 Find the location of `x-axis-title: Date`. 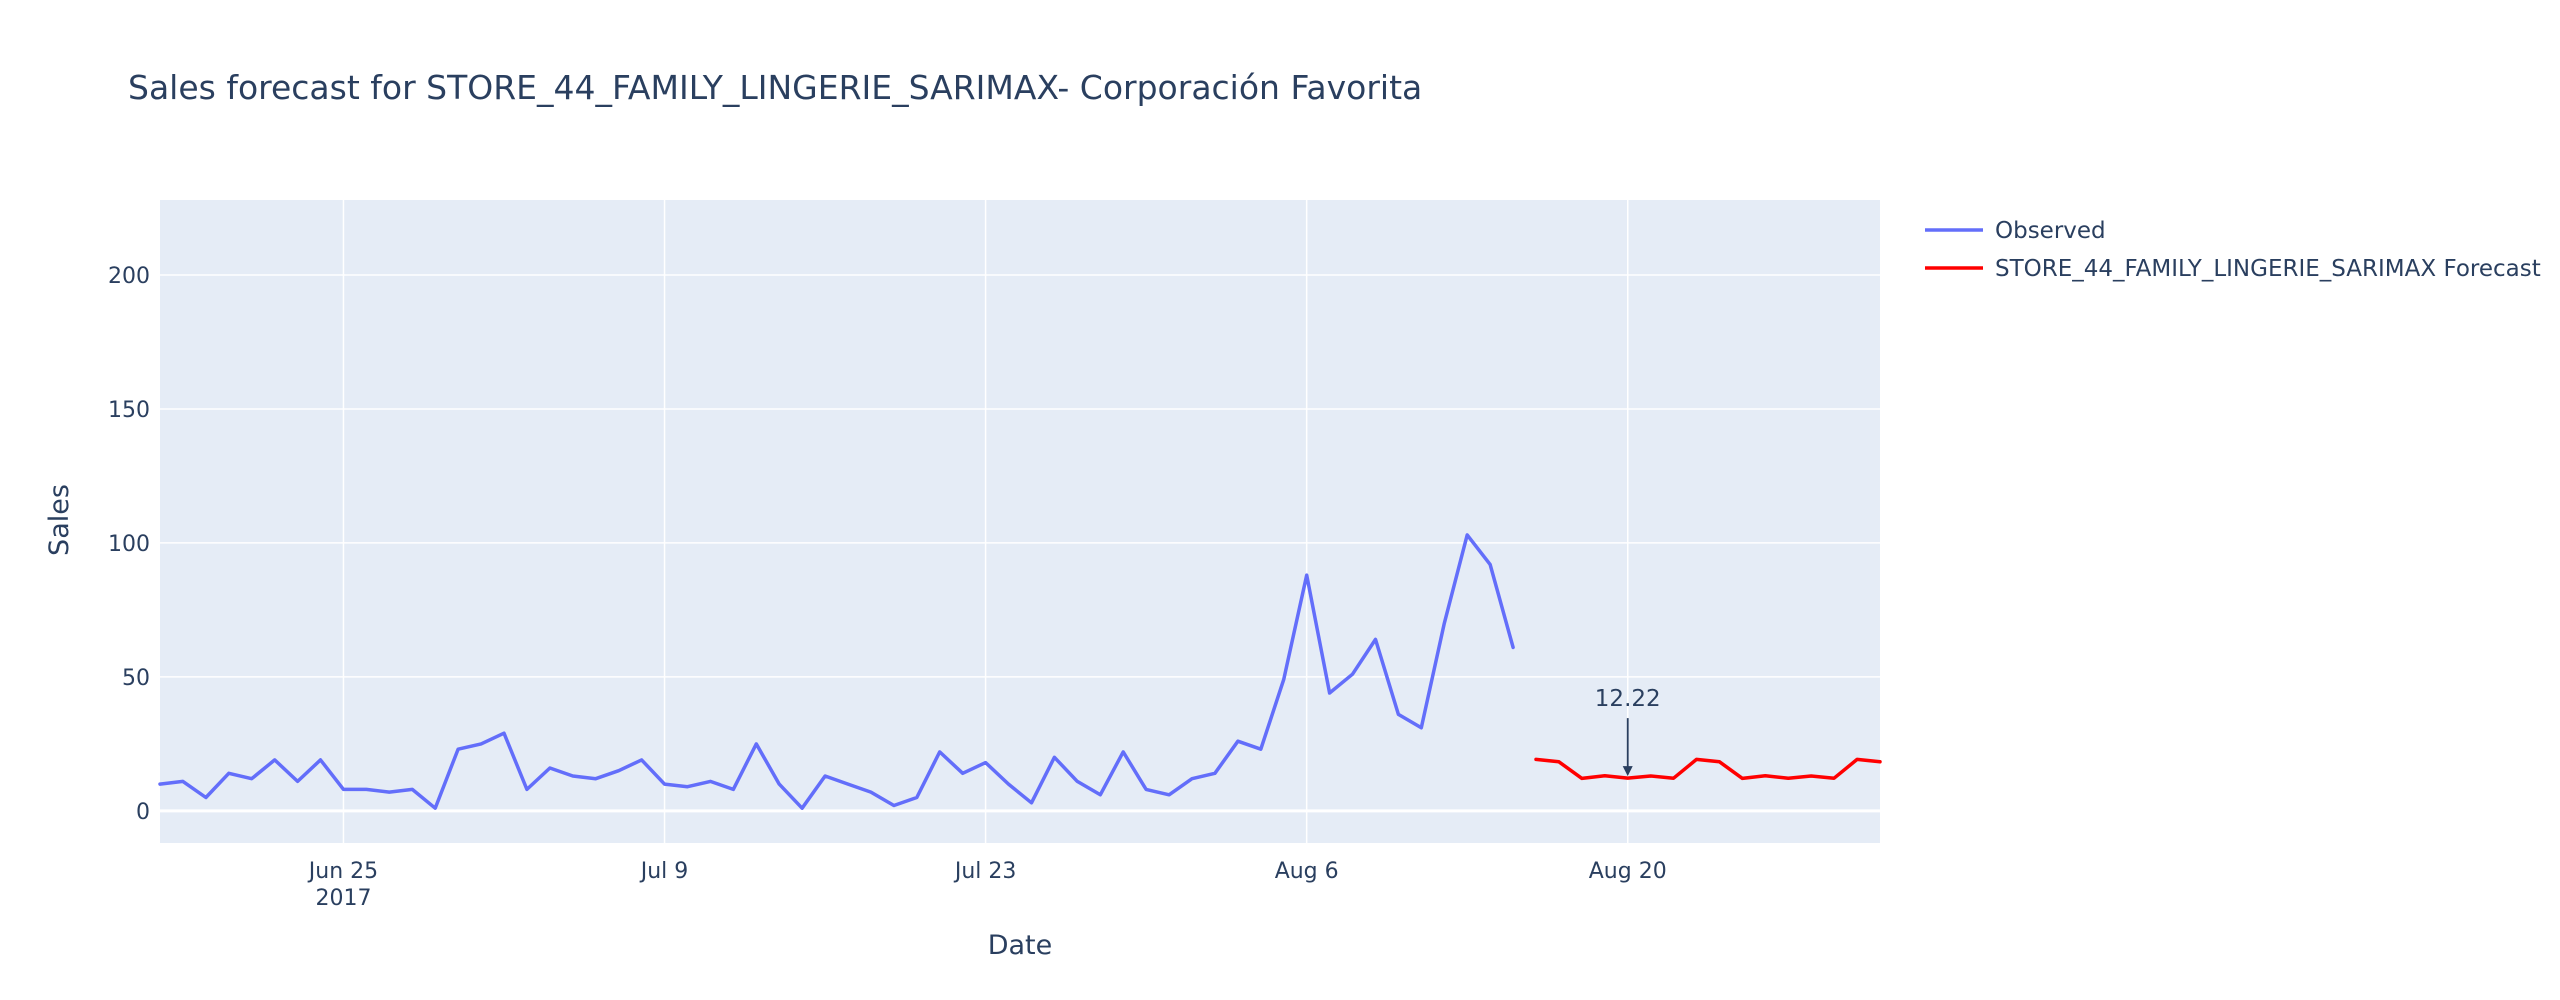

x-axis-title: Date is located at coordinates (1020, 945).